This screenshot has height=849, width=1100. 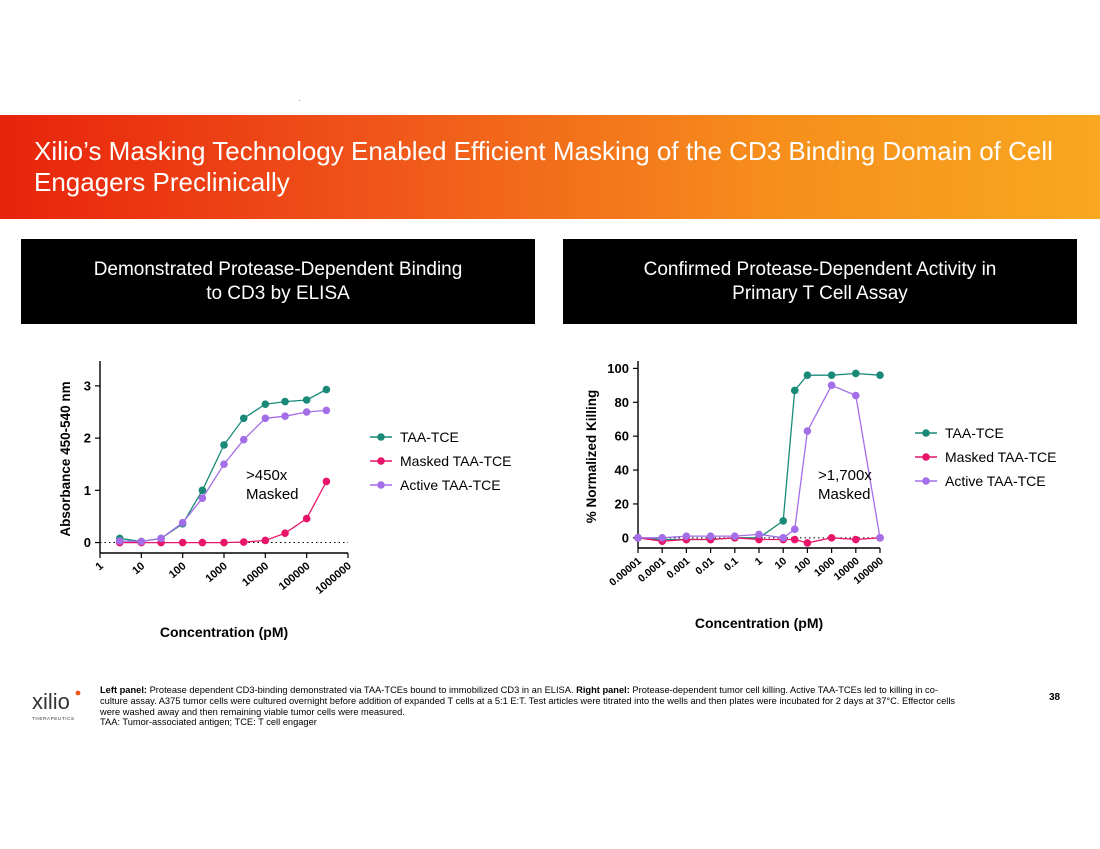 What do you see at coordinates (622, 436) in the screenshot?
I see `y-tick-label: 60` at bounding box center [622, 436].